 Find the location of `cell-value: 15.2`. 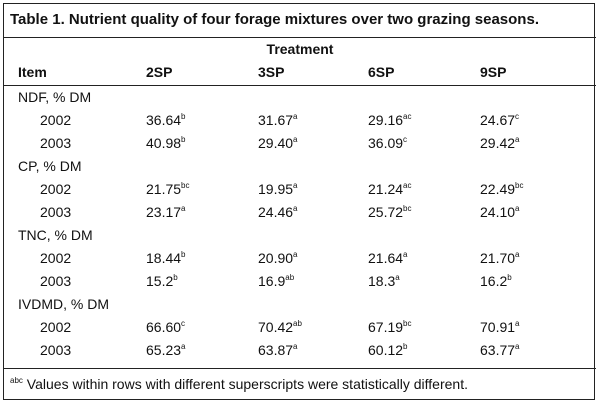

cell-value: 15.2 is located at coordinates (160, 281).